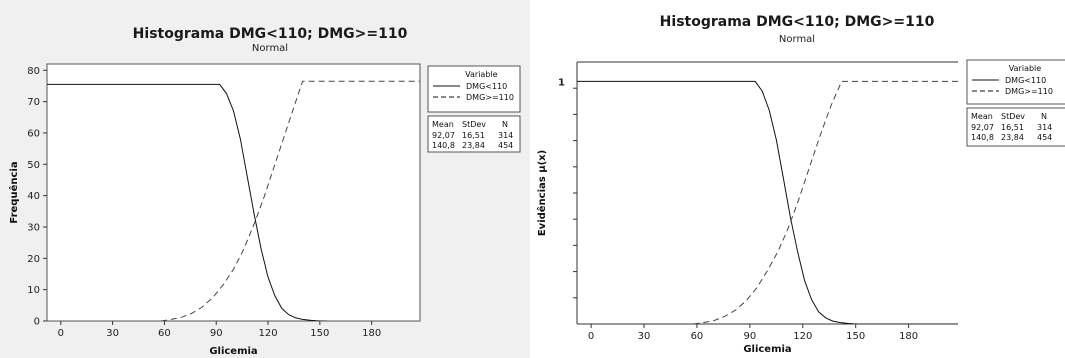  I want to click on y-tick-label: 50, so click(33, 165).